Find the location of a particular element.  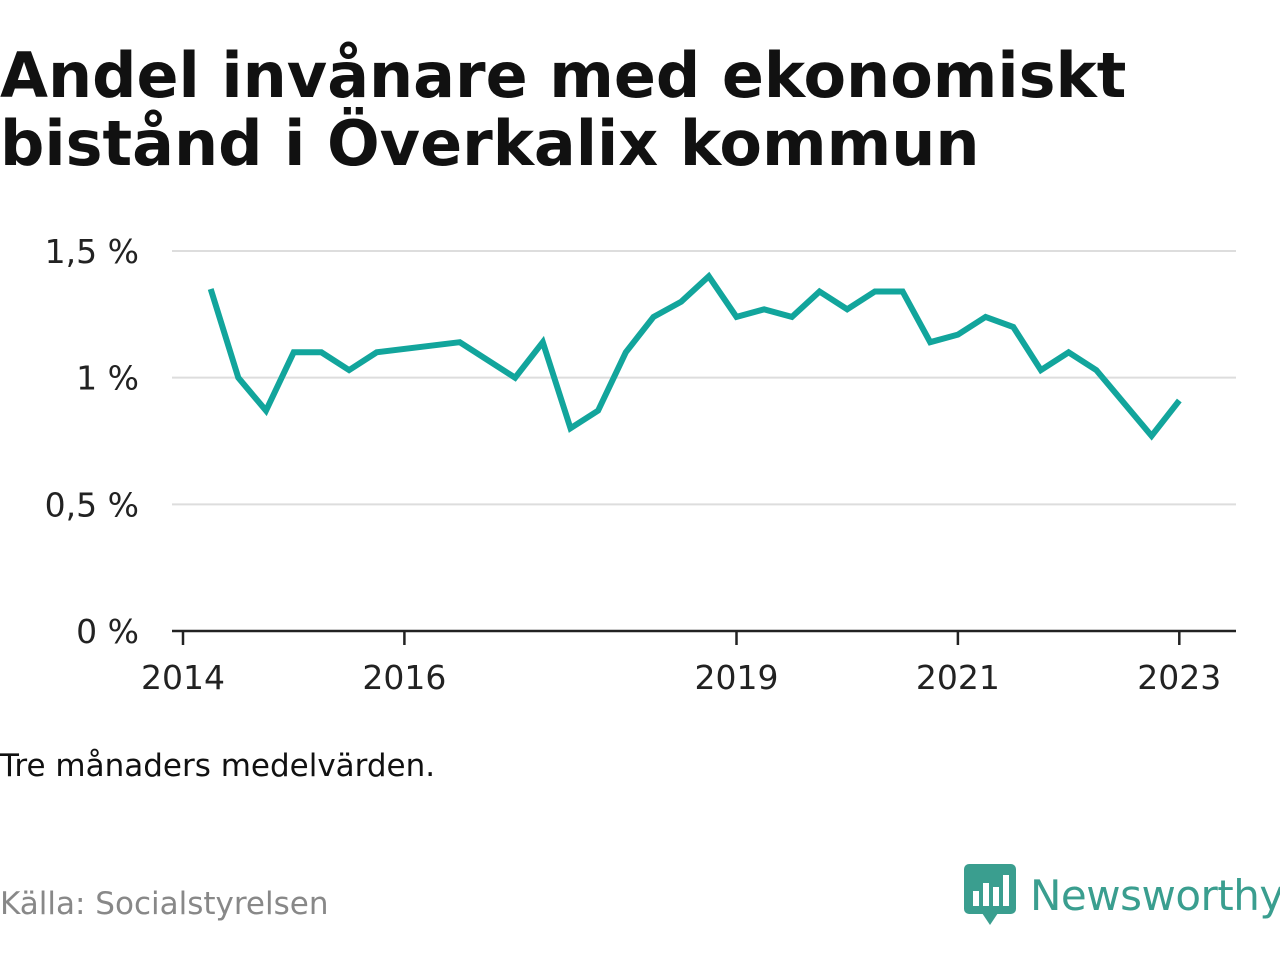

x-tick-label: 2021 is located at coordinates (958, 677).